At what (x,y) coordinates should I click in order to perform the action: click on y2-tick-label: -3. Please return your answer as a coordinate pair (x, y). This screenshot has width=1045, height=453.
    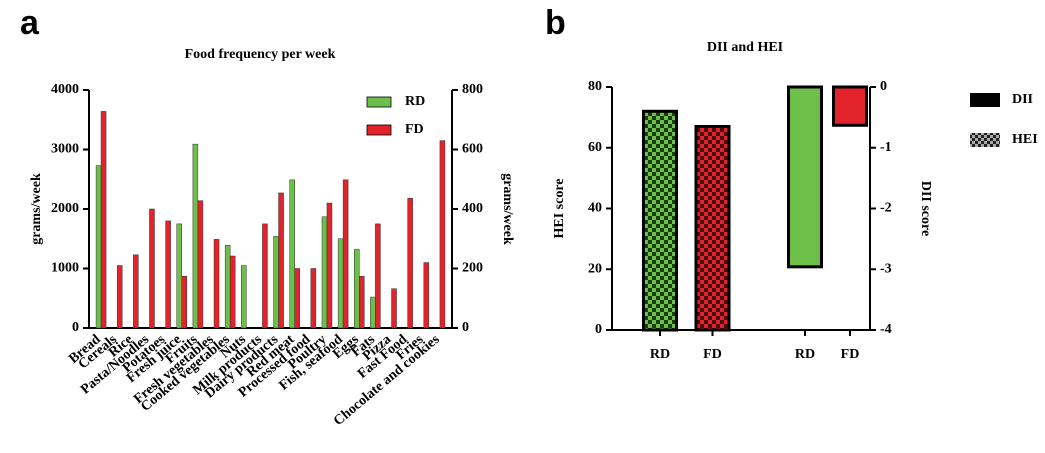
    Looking at the image, I should click on (886, 268).